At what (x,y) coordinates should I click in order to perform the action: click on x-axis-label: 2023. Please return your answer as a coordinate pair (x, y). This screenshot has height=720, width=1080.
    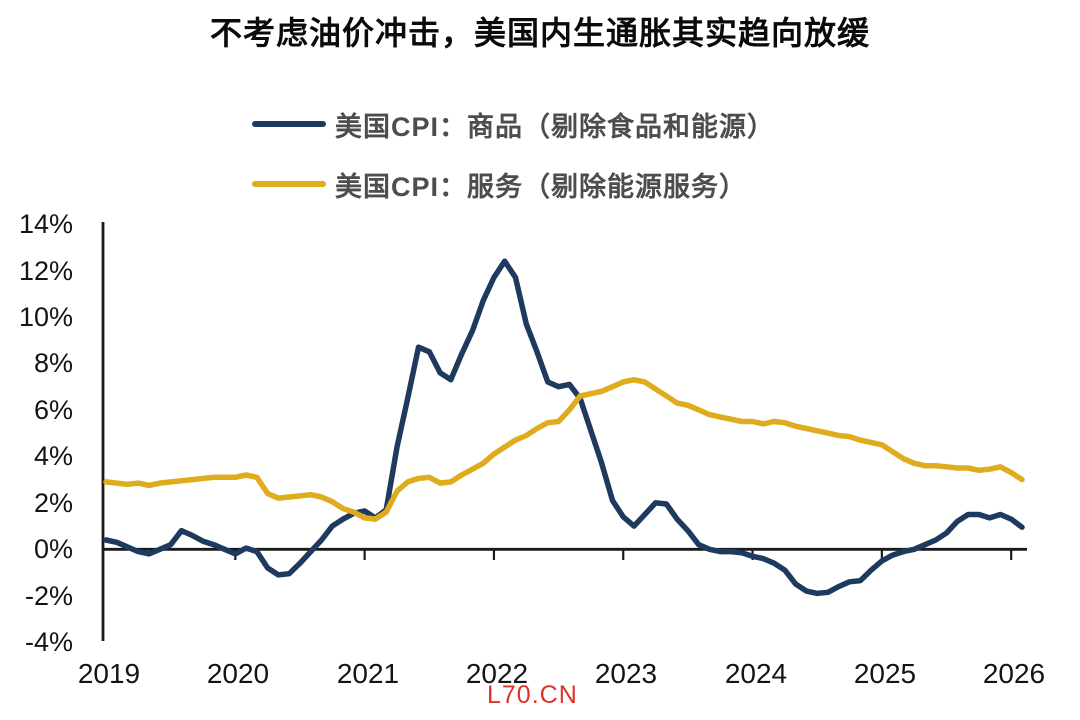
    Looking at the image, I should click on (626, 673).